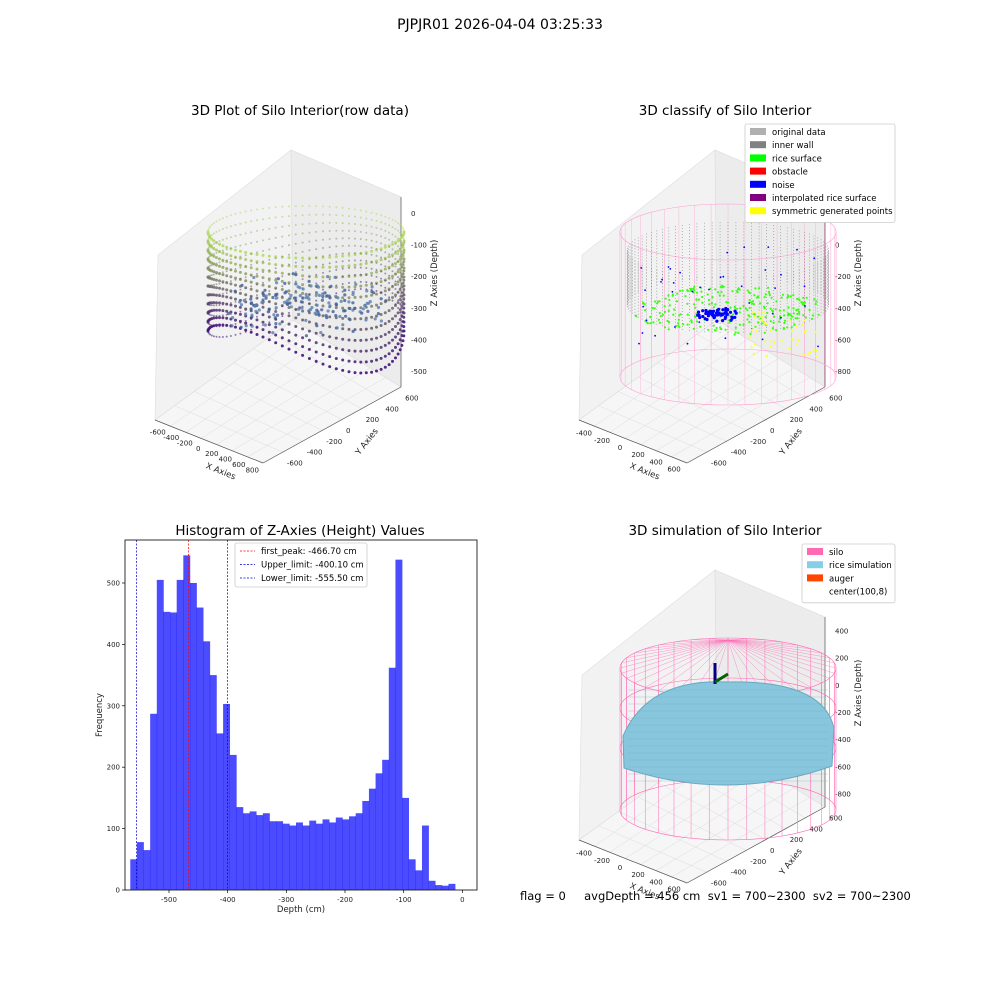 The width and height of the screenshot is (1000, 1000). I want to click on legend-swatch, so click(815, 565).